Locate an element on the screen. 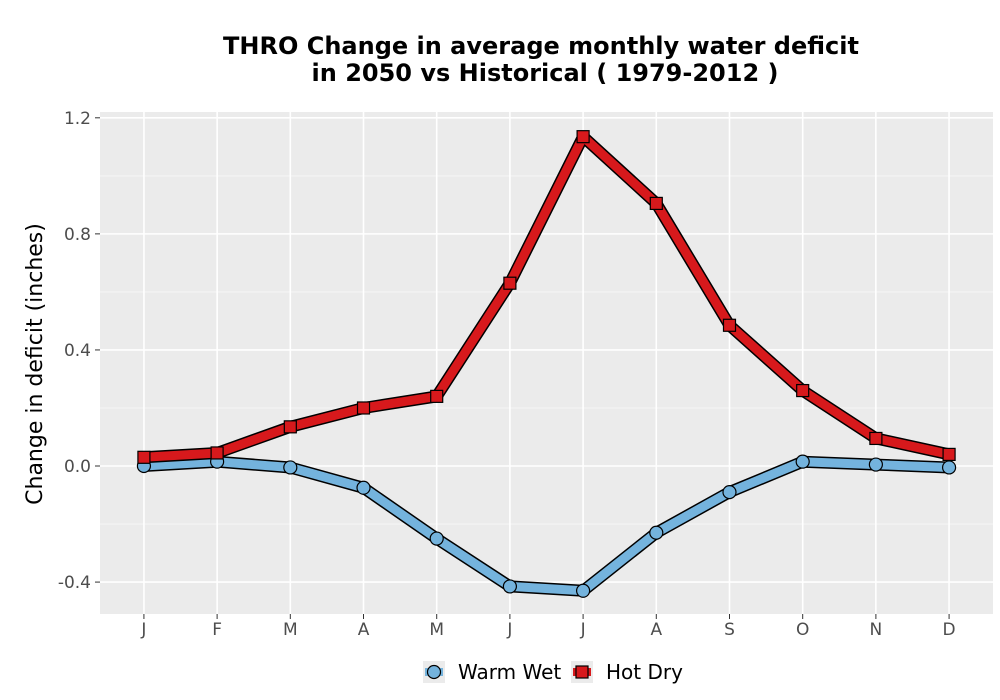 Image resolution: width=1000 pixels, height=700 pixels. x-tick-label: S is located at coordinates (729, 630).